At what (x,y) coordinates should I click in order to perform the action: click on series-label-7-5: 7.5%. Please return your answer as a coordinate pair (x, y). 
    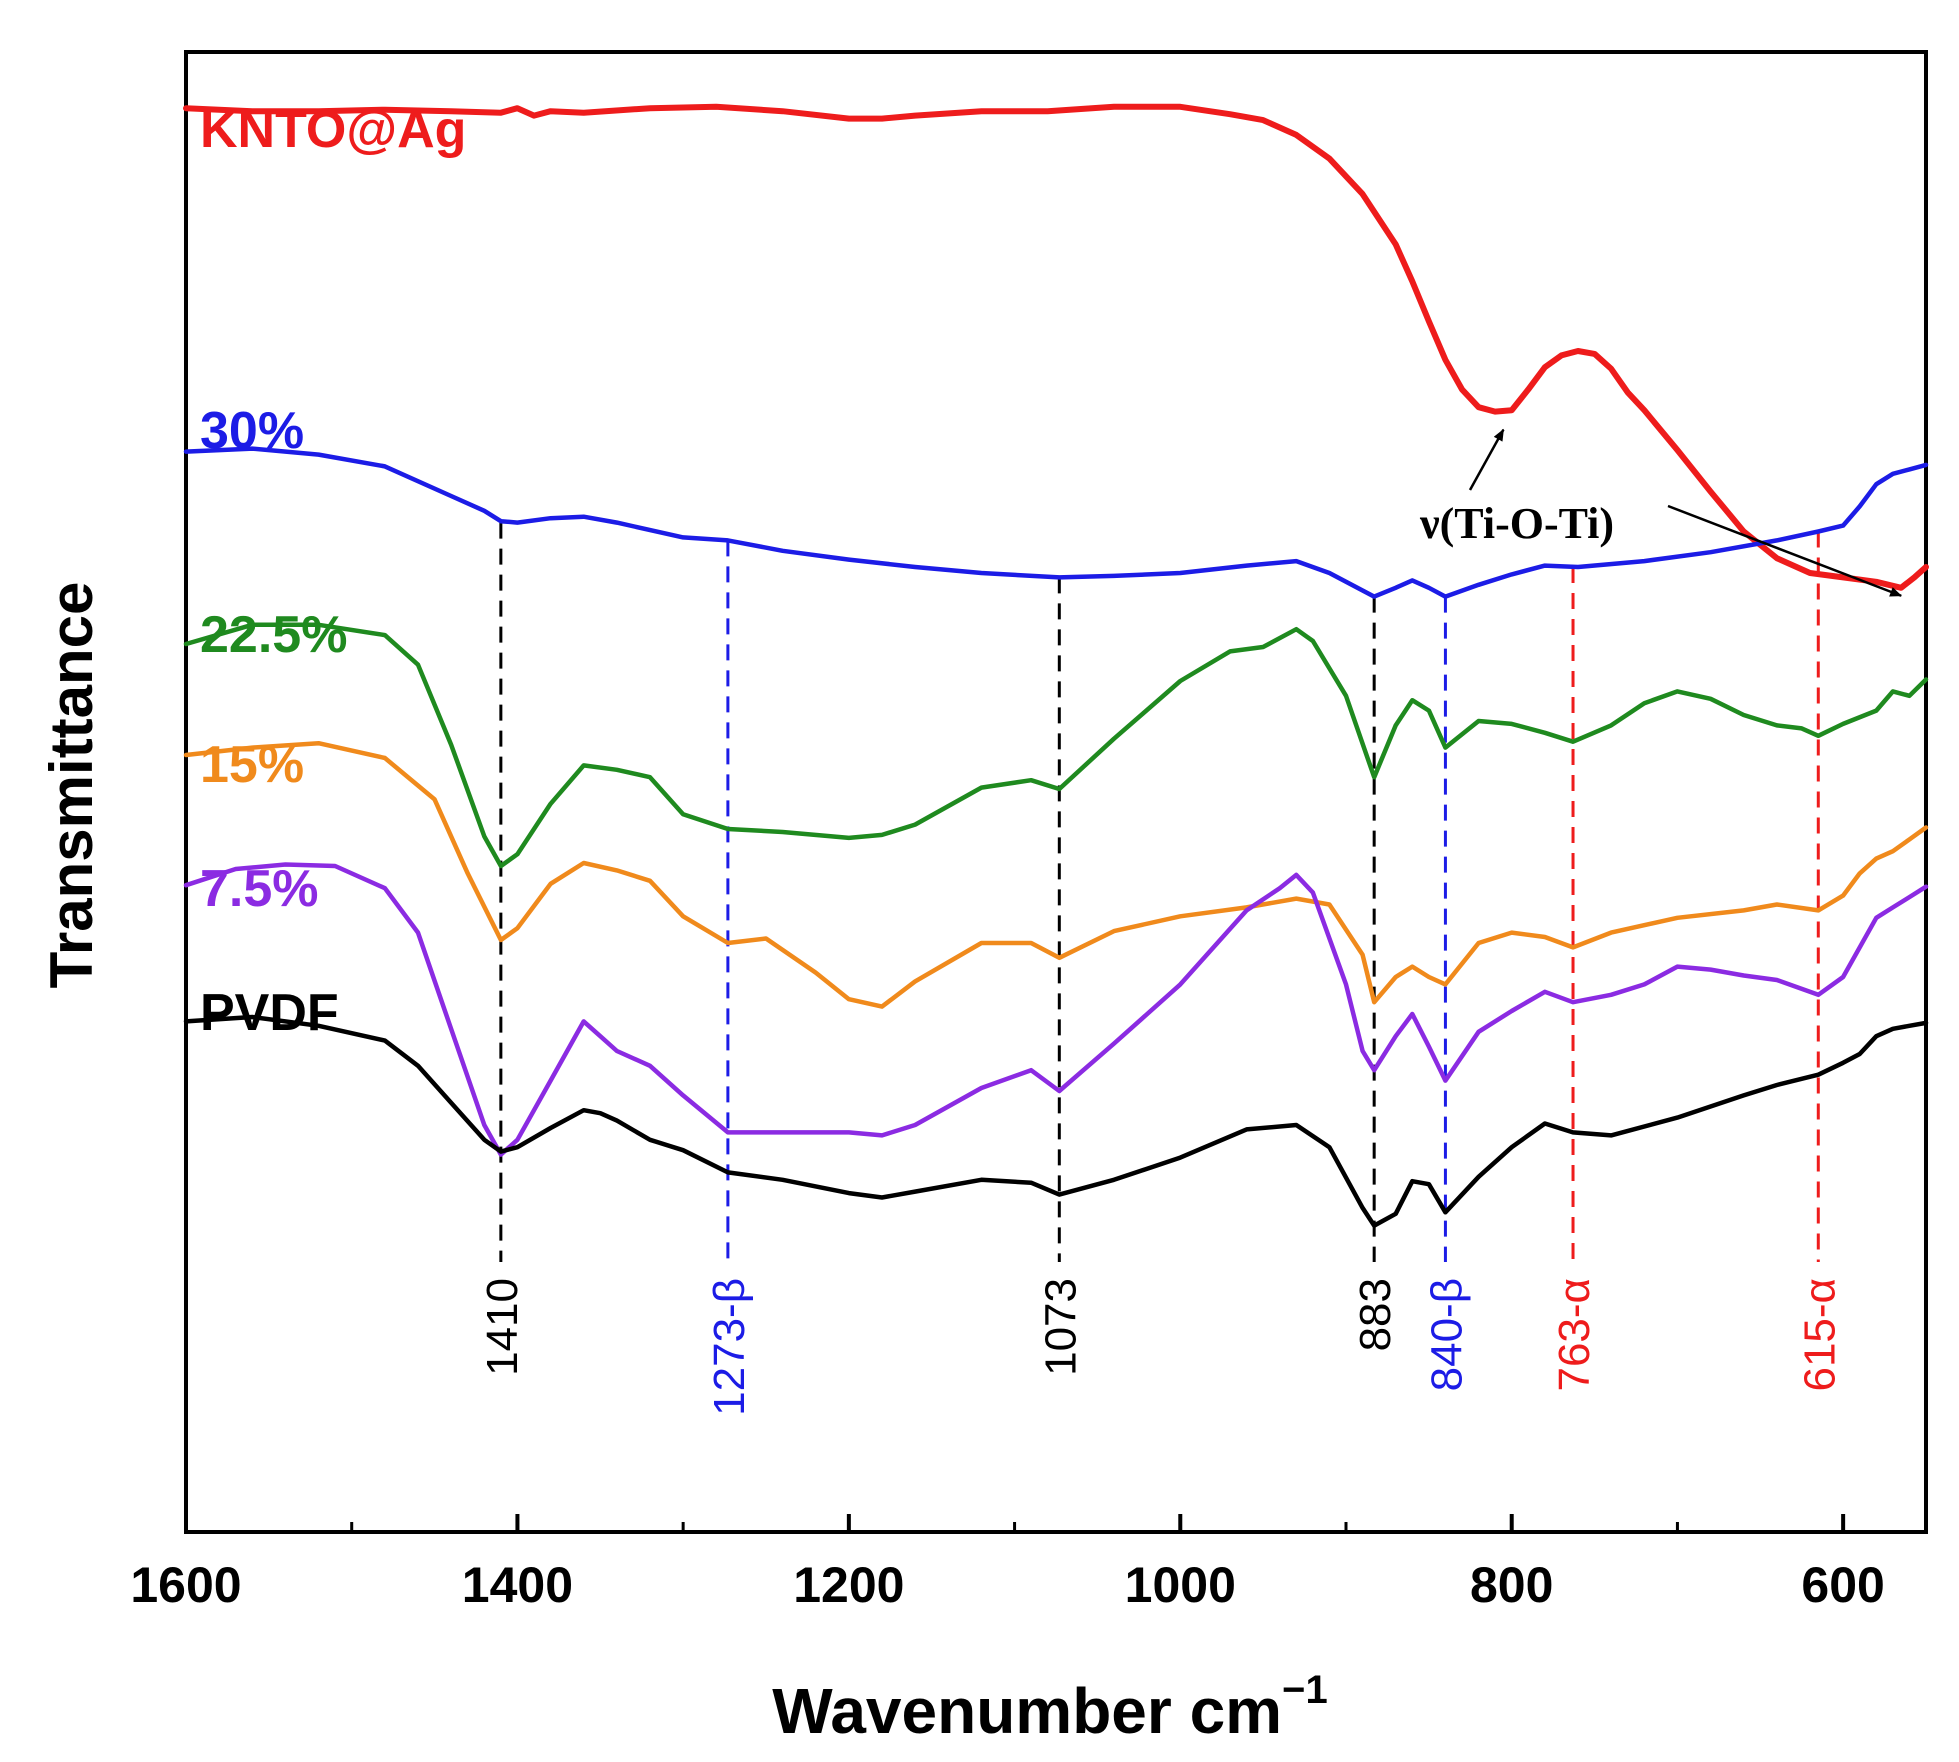
    Looking at the image, I should click on (259, 889).